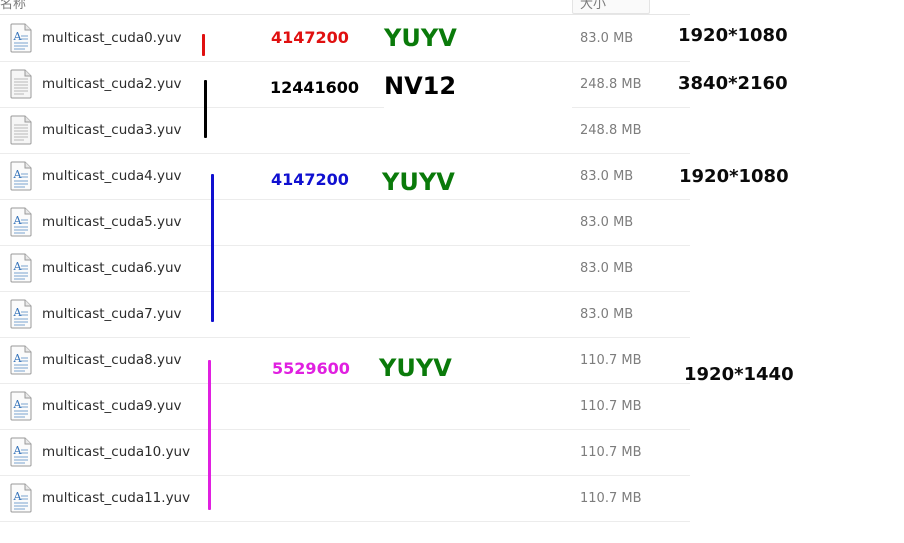 This screenshot has height=543, width=904. What do you see at coordinates (112, 406) in the screenshot?
I see `file-name: multicast_cuda9.yuv` at bounding box center [112, 406].